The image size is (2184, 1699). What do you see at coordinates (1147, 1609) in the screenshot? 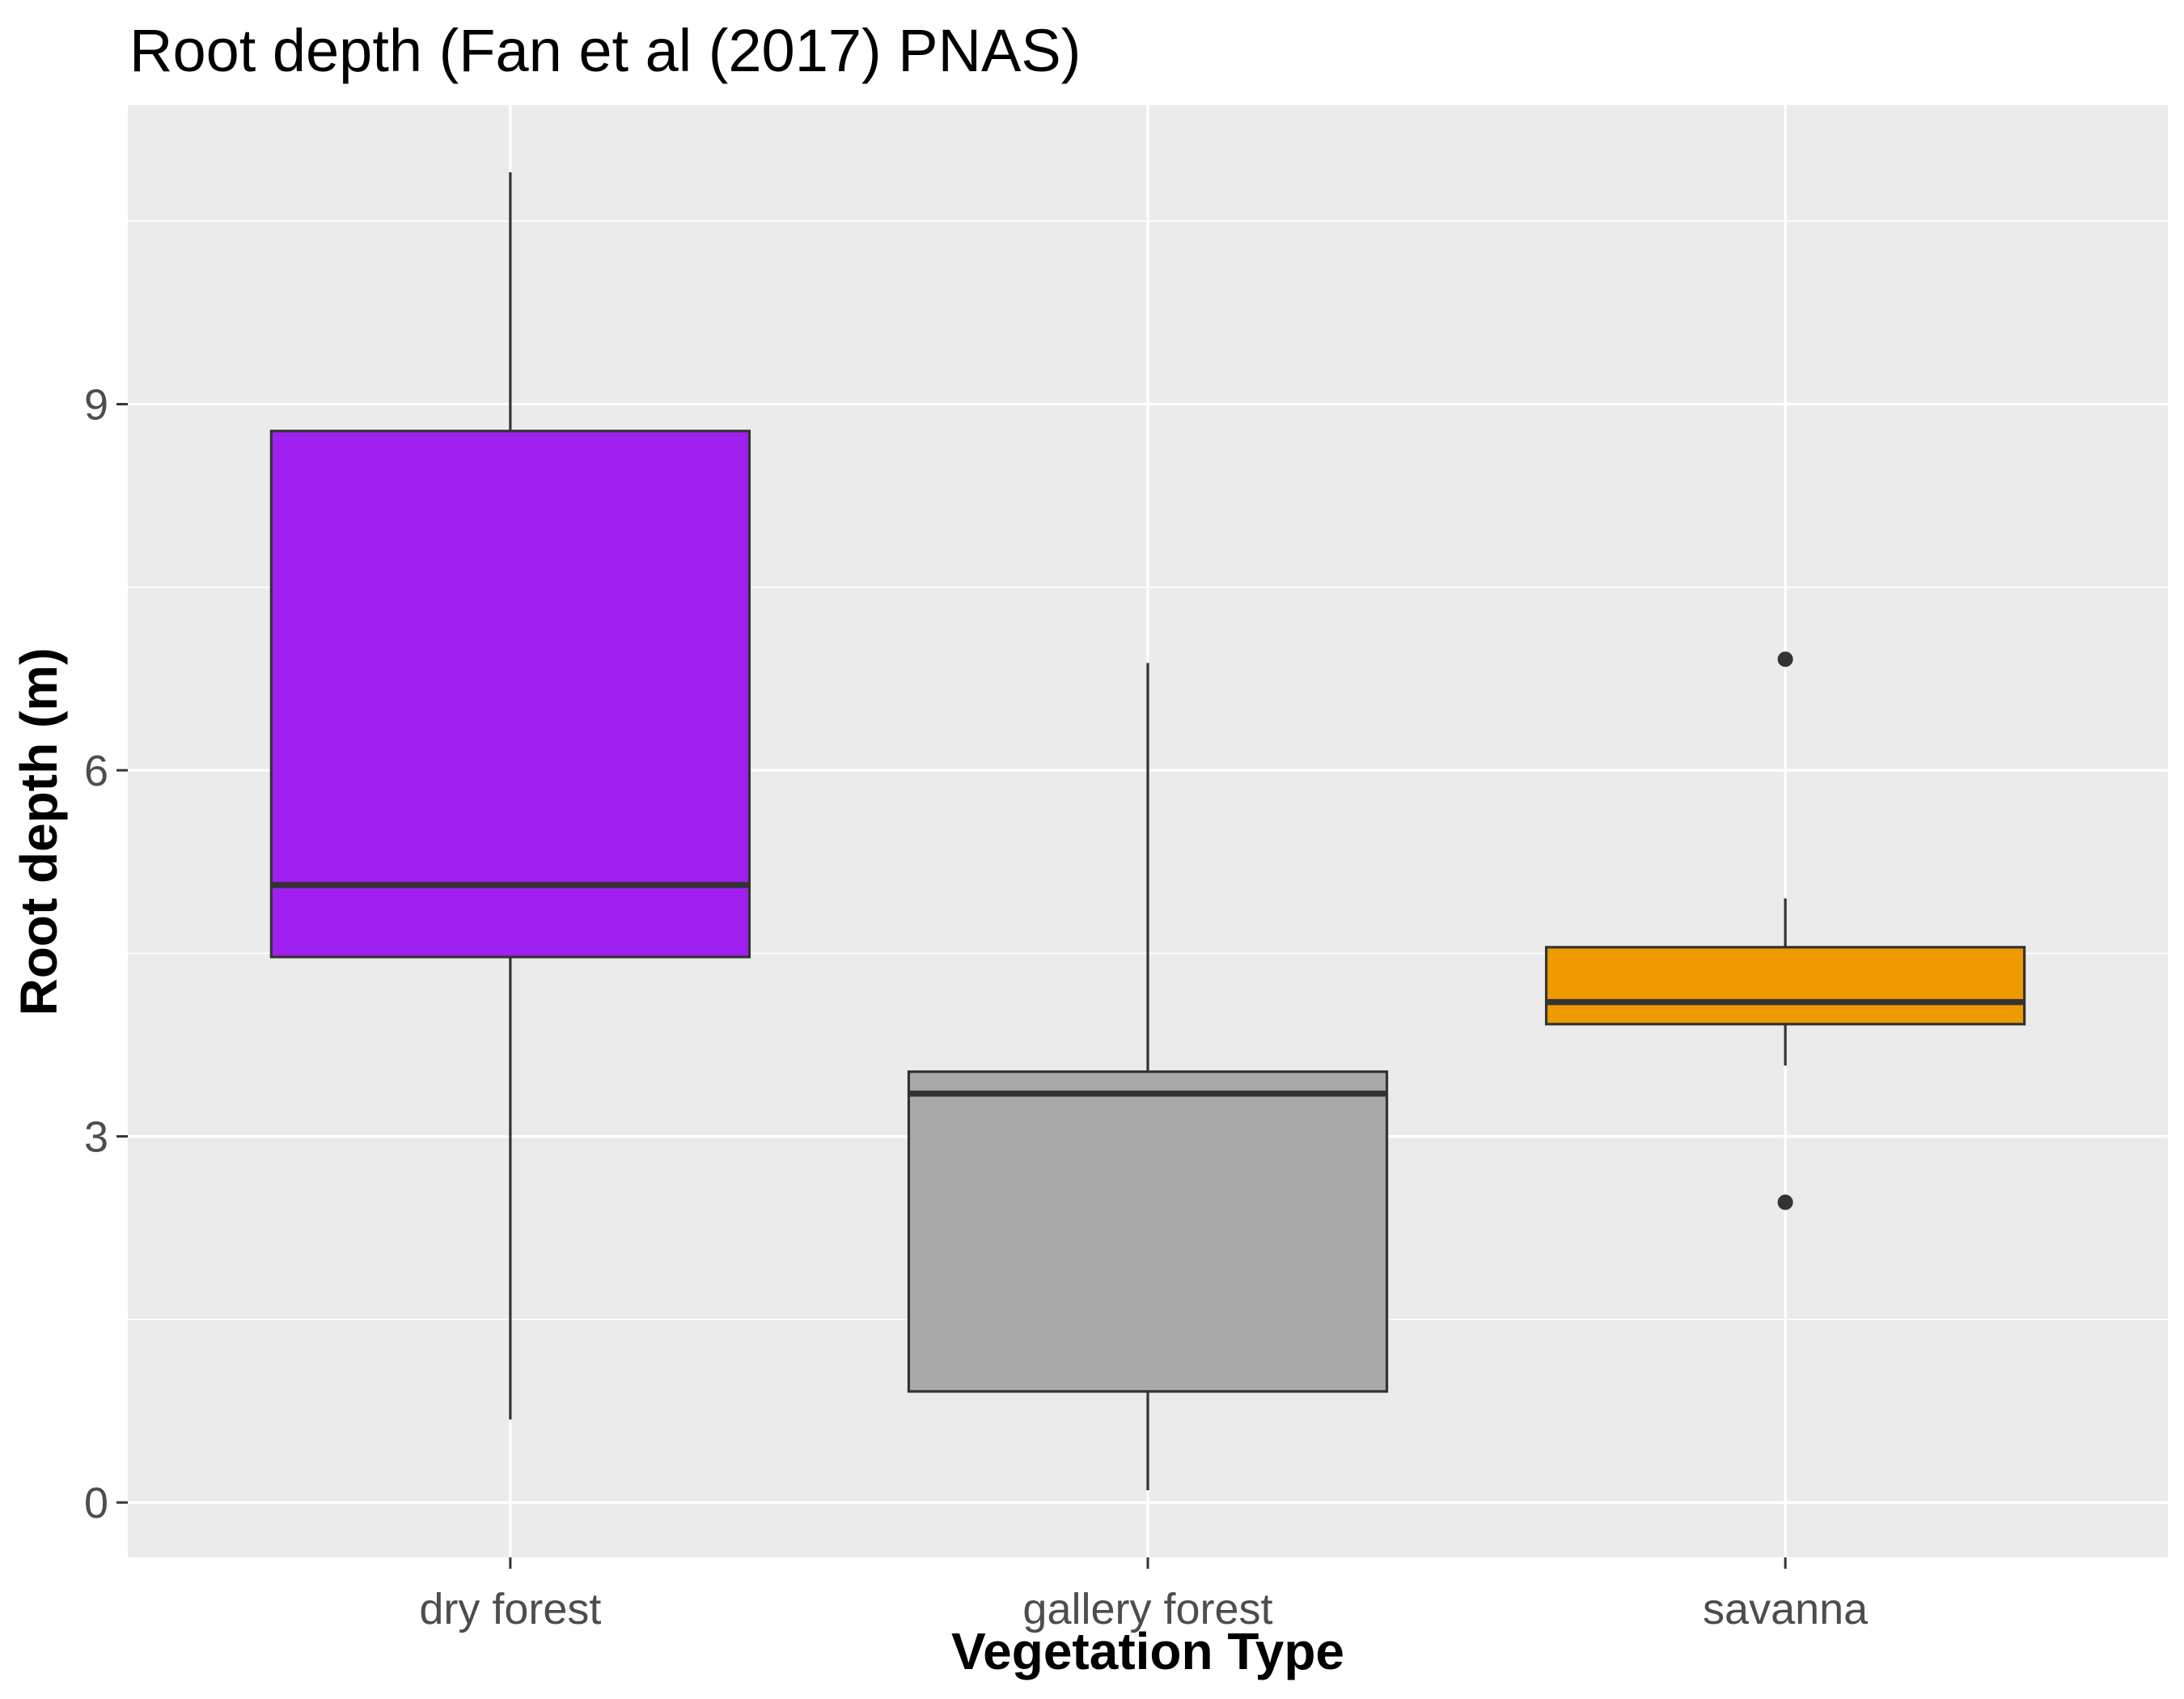
I see `x-tick-label: gallery forest` at bounding box center [1147, 1609].